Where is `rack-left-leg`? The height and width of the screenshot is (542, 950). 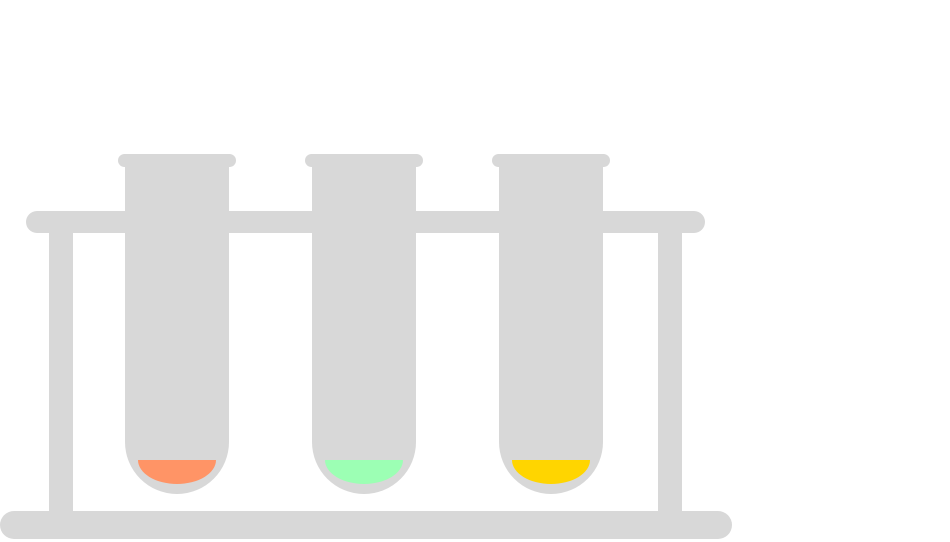
rack-left-leg is located at coordinates (61, 373).